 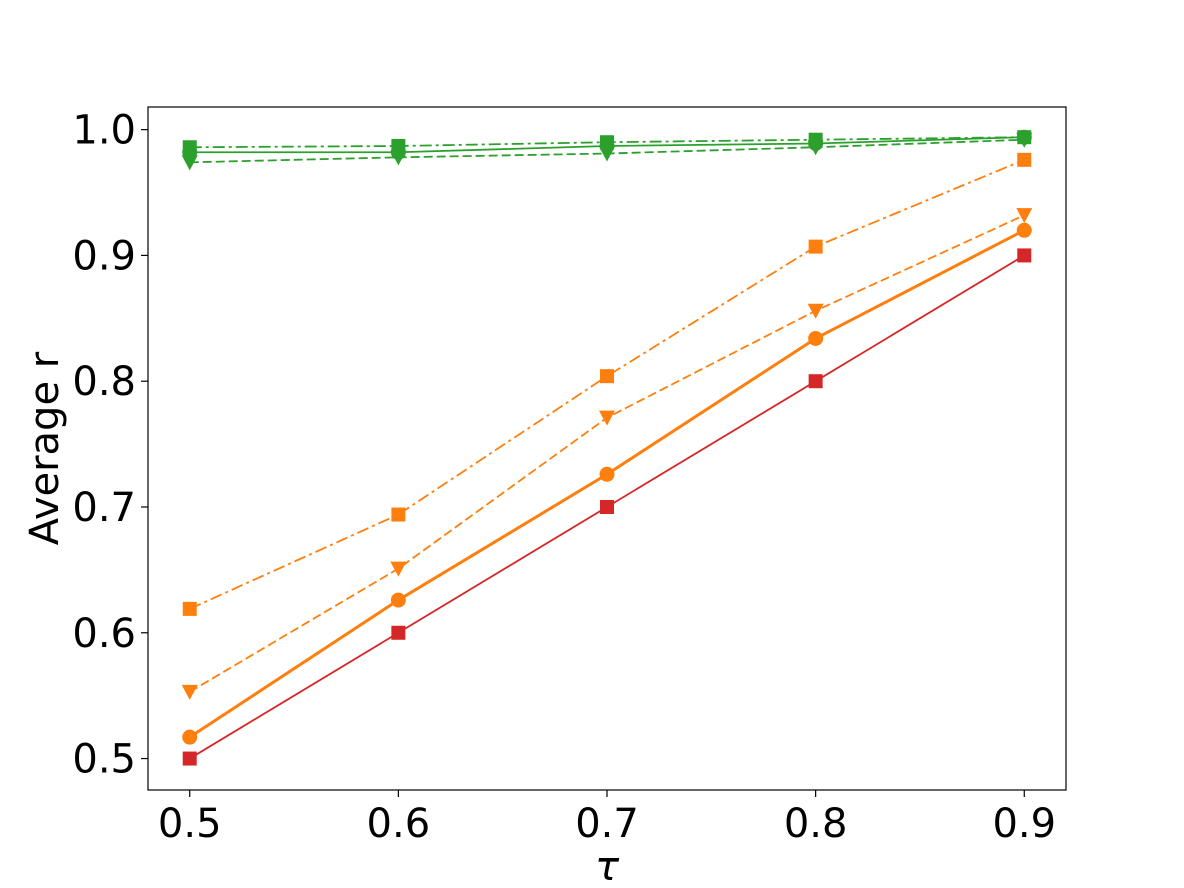 What do you see at coordinates (190, 824) in the screenshot?
I see `x-tick-label: 0.5` at bounding box center [190, 824].